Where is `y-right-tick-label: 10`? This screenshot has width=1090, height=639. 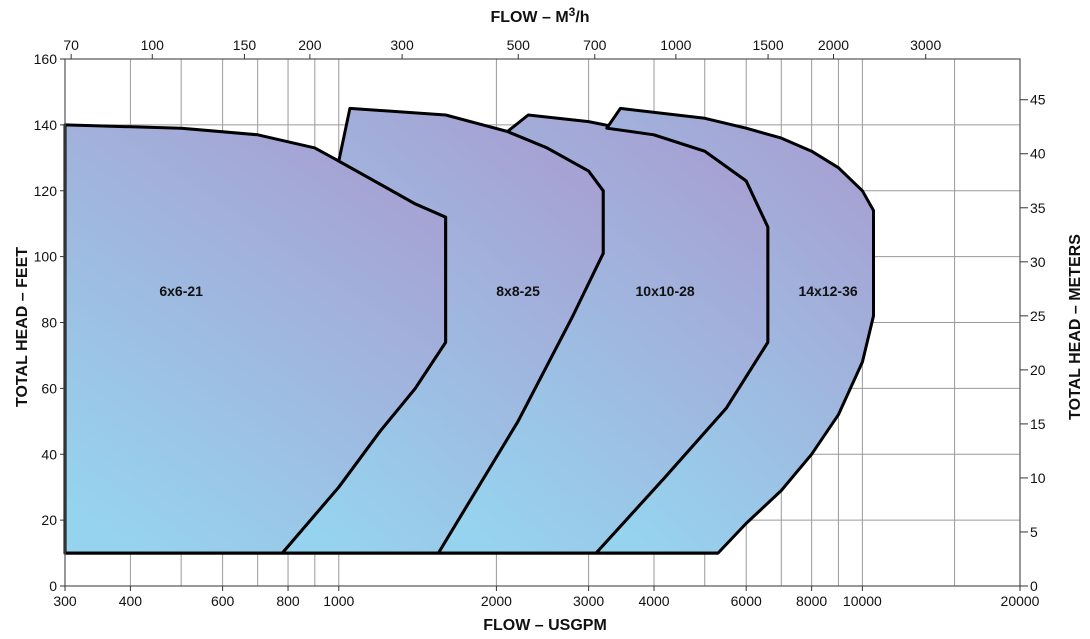
y-right-tick-label: 10 is located at coordinates (1038, 478).